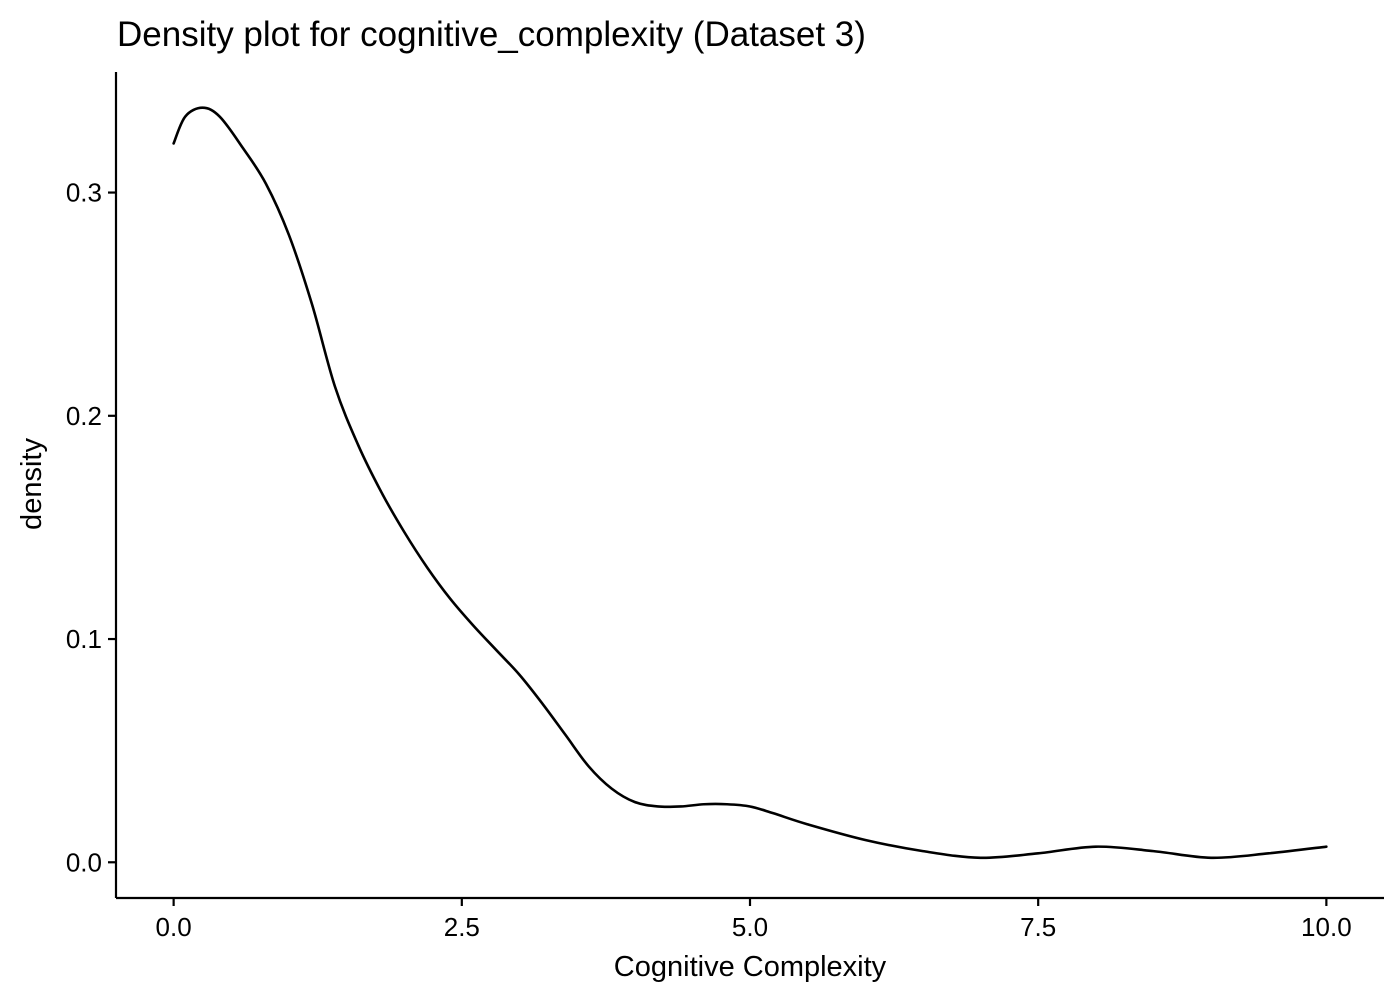 This screenshot has height=1005, width=1400. What do you see at coordinates (1038, 927) in the screenshot?
I see `x-tick-label: 7.5` at bounding box center [1038, 927].